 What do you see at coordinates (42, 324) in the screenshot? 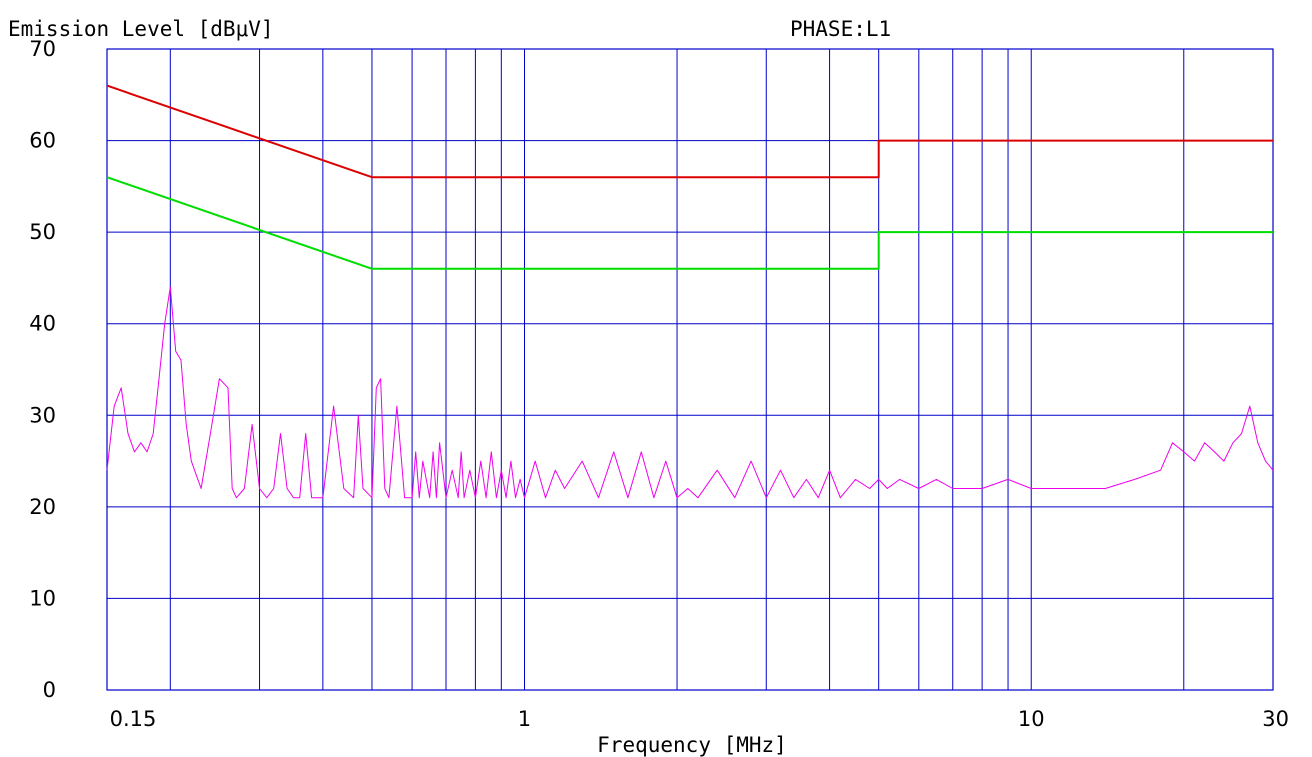
I see `y-tick-label: 40` at bounding box center [42, 324].